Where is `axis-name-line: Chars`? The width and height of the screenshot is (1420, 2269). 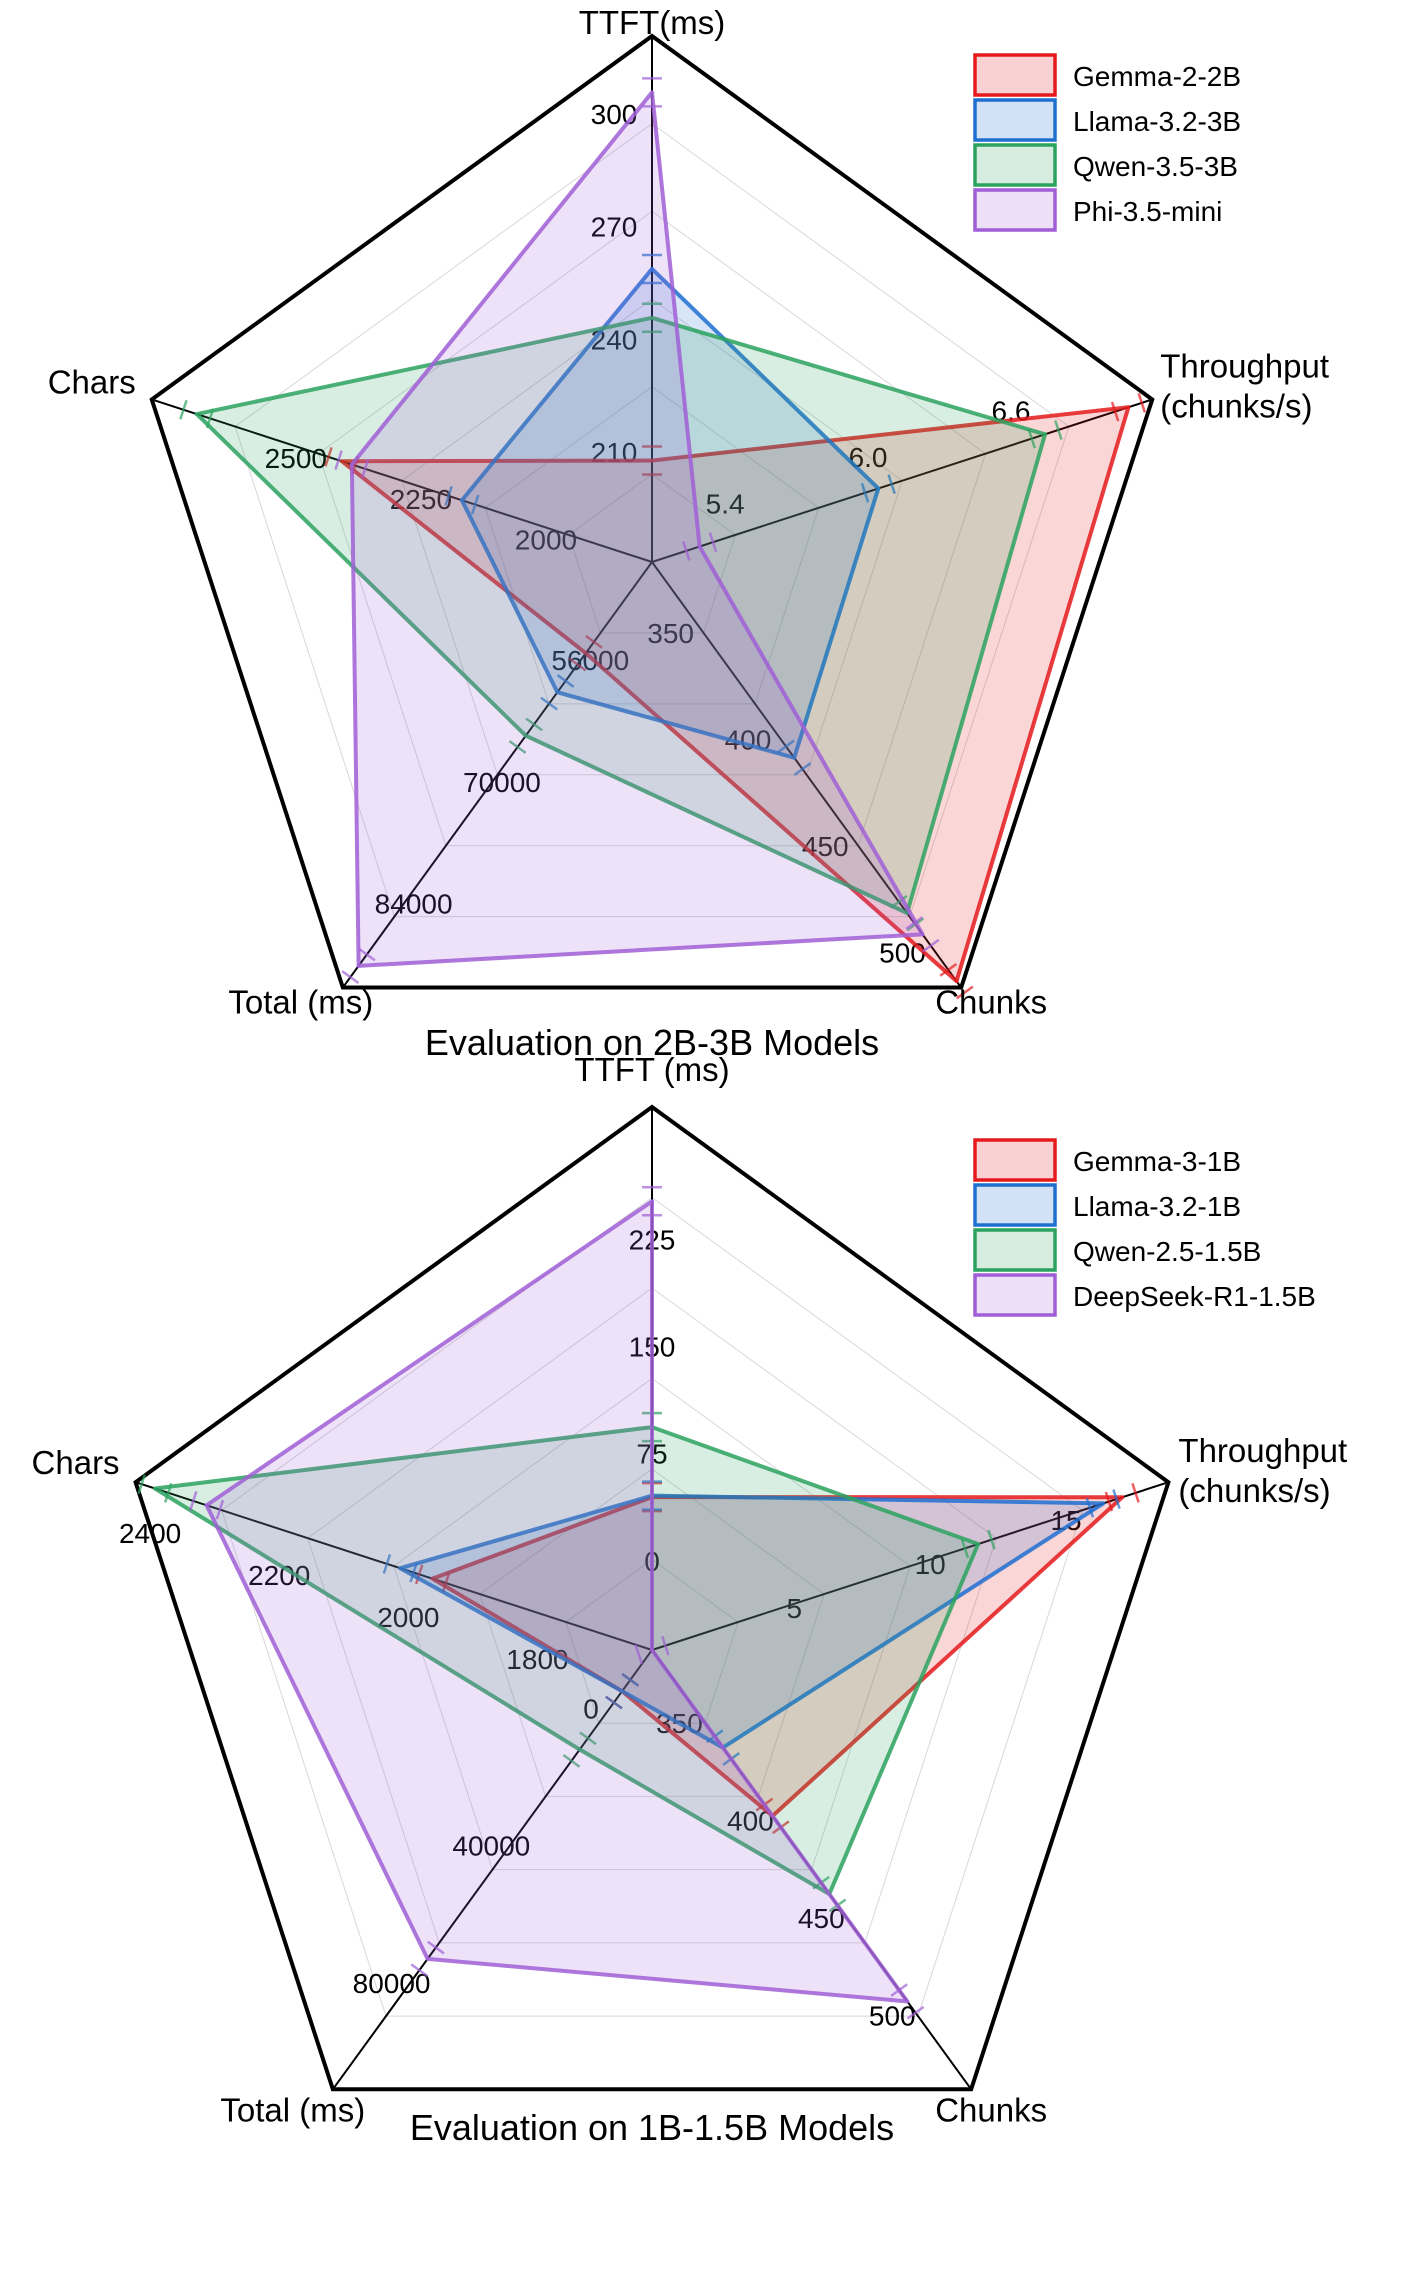 axis-name-line: Chars is located at coordinates (92, 381).